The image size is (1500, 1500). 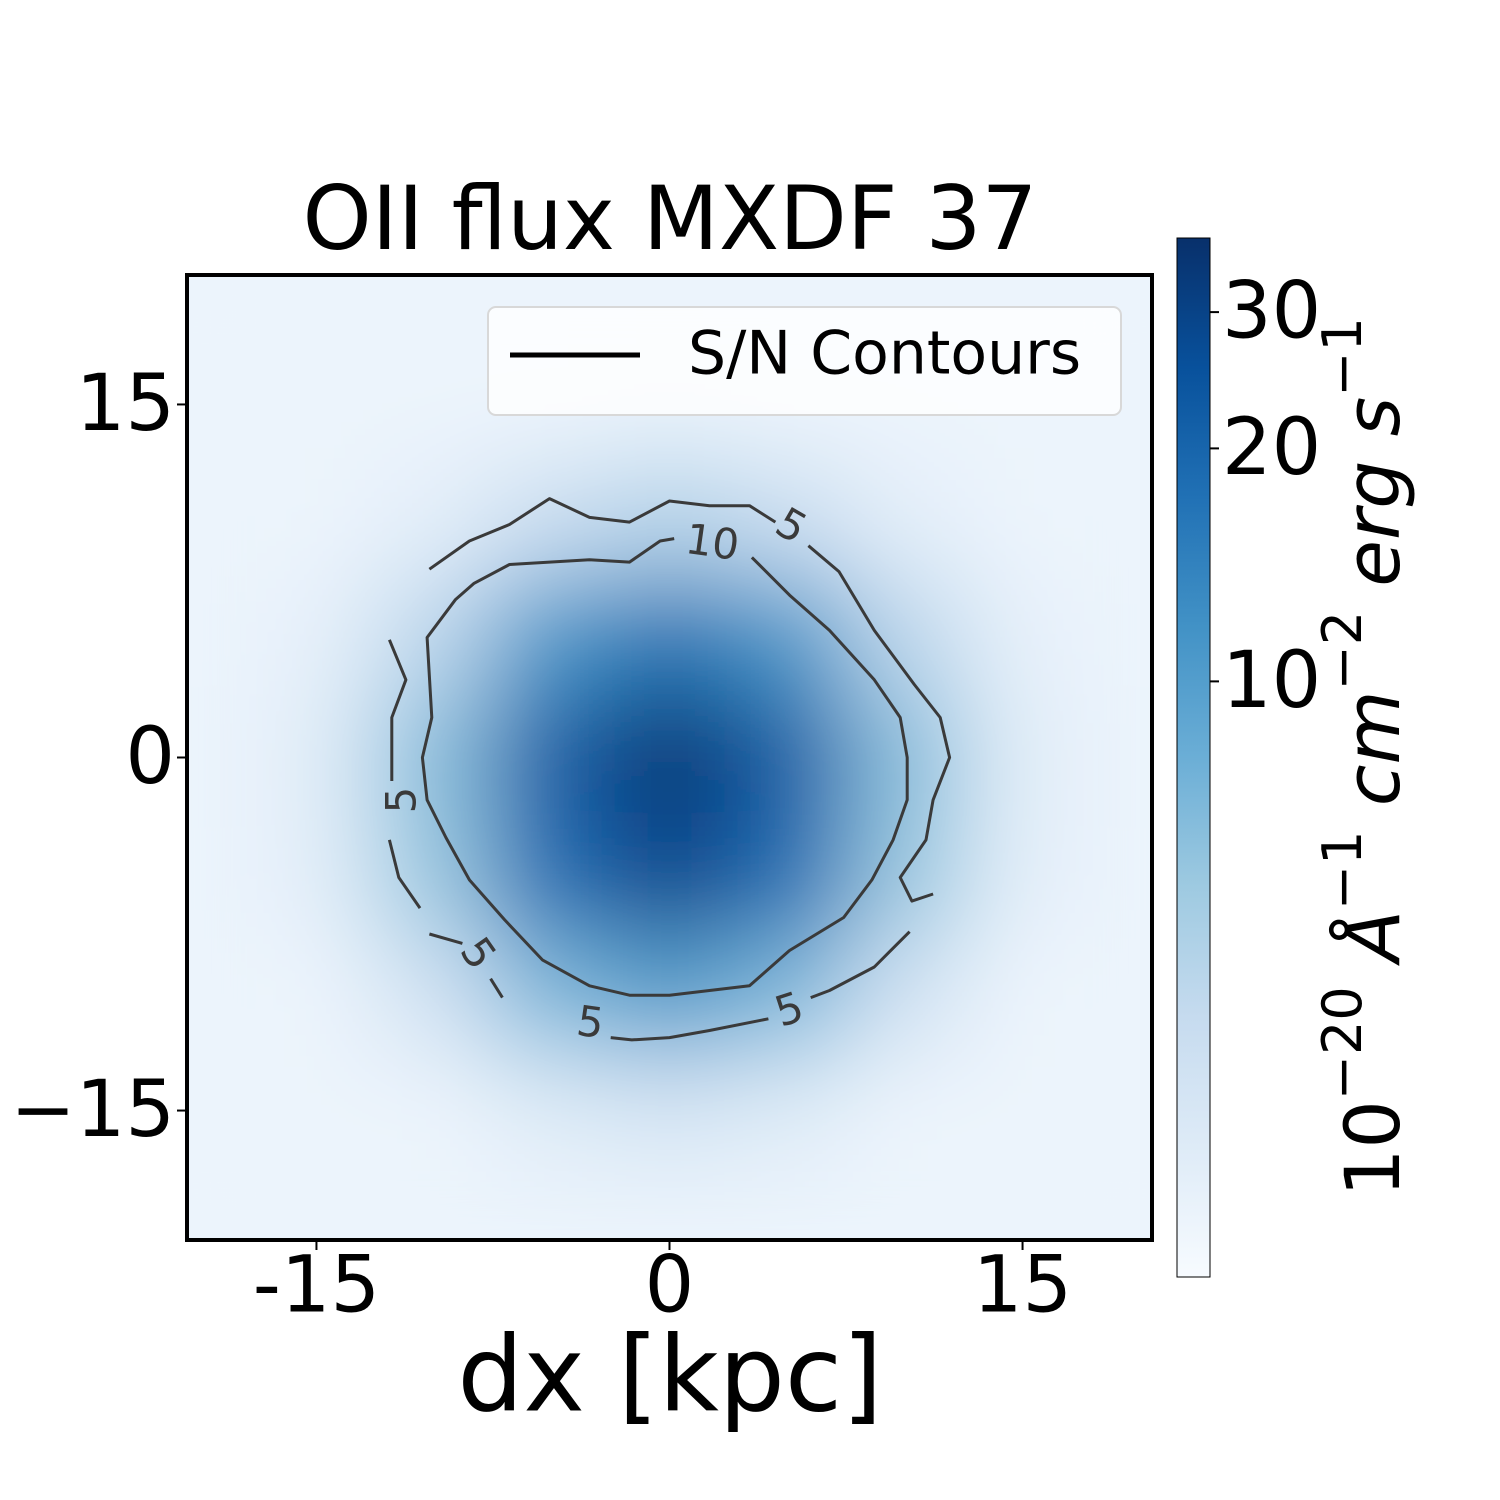 I want to click on chart-title: OII flux MXDF 37, so click(x=670, y=218).